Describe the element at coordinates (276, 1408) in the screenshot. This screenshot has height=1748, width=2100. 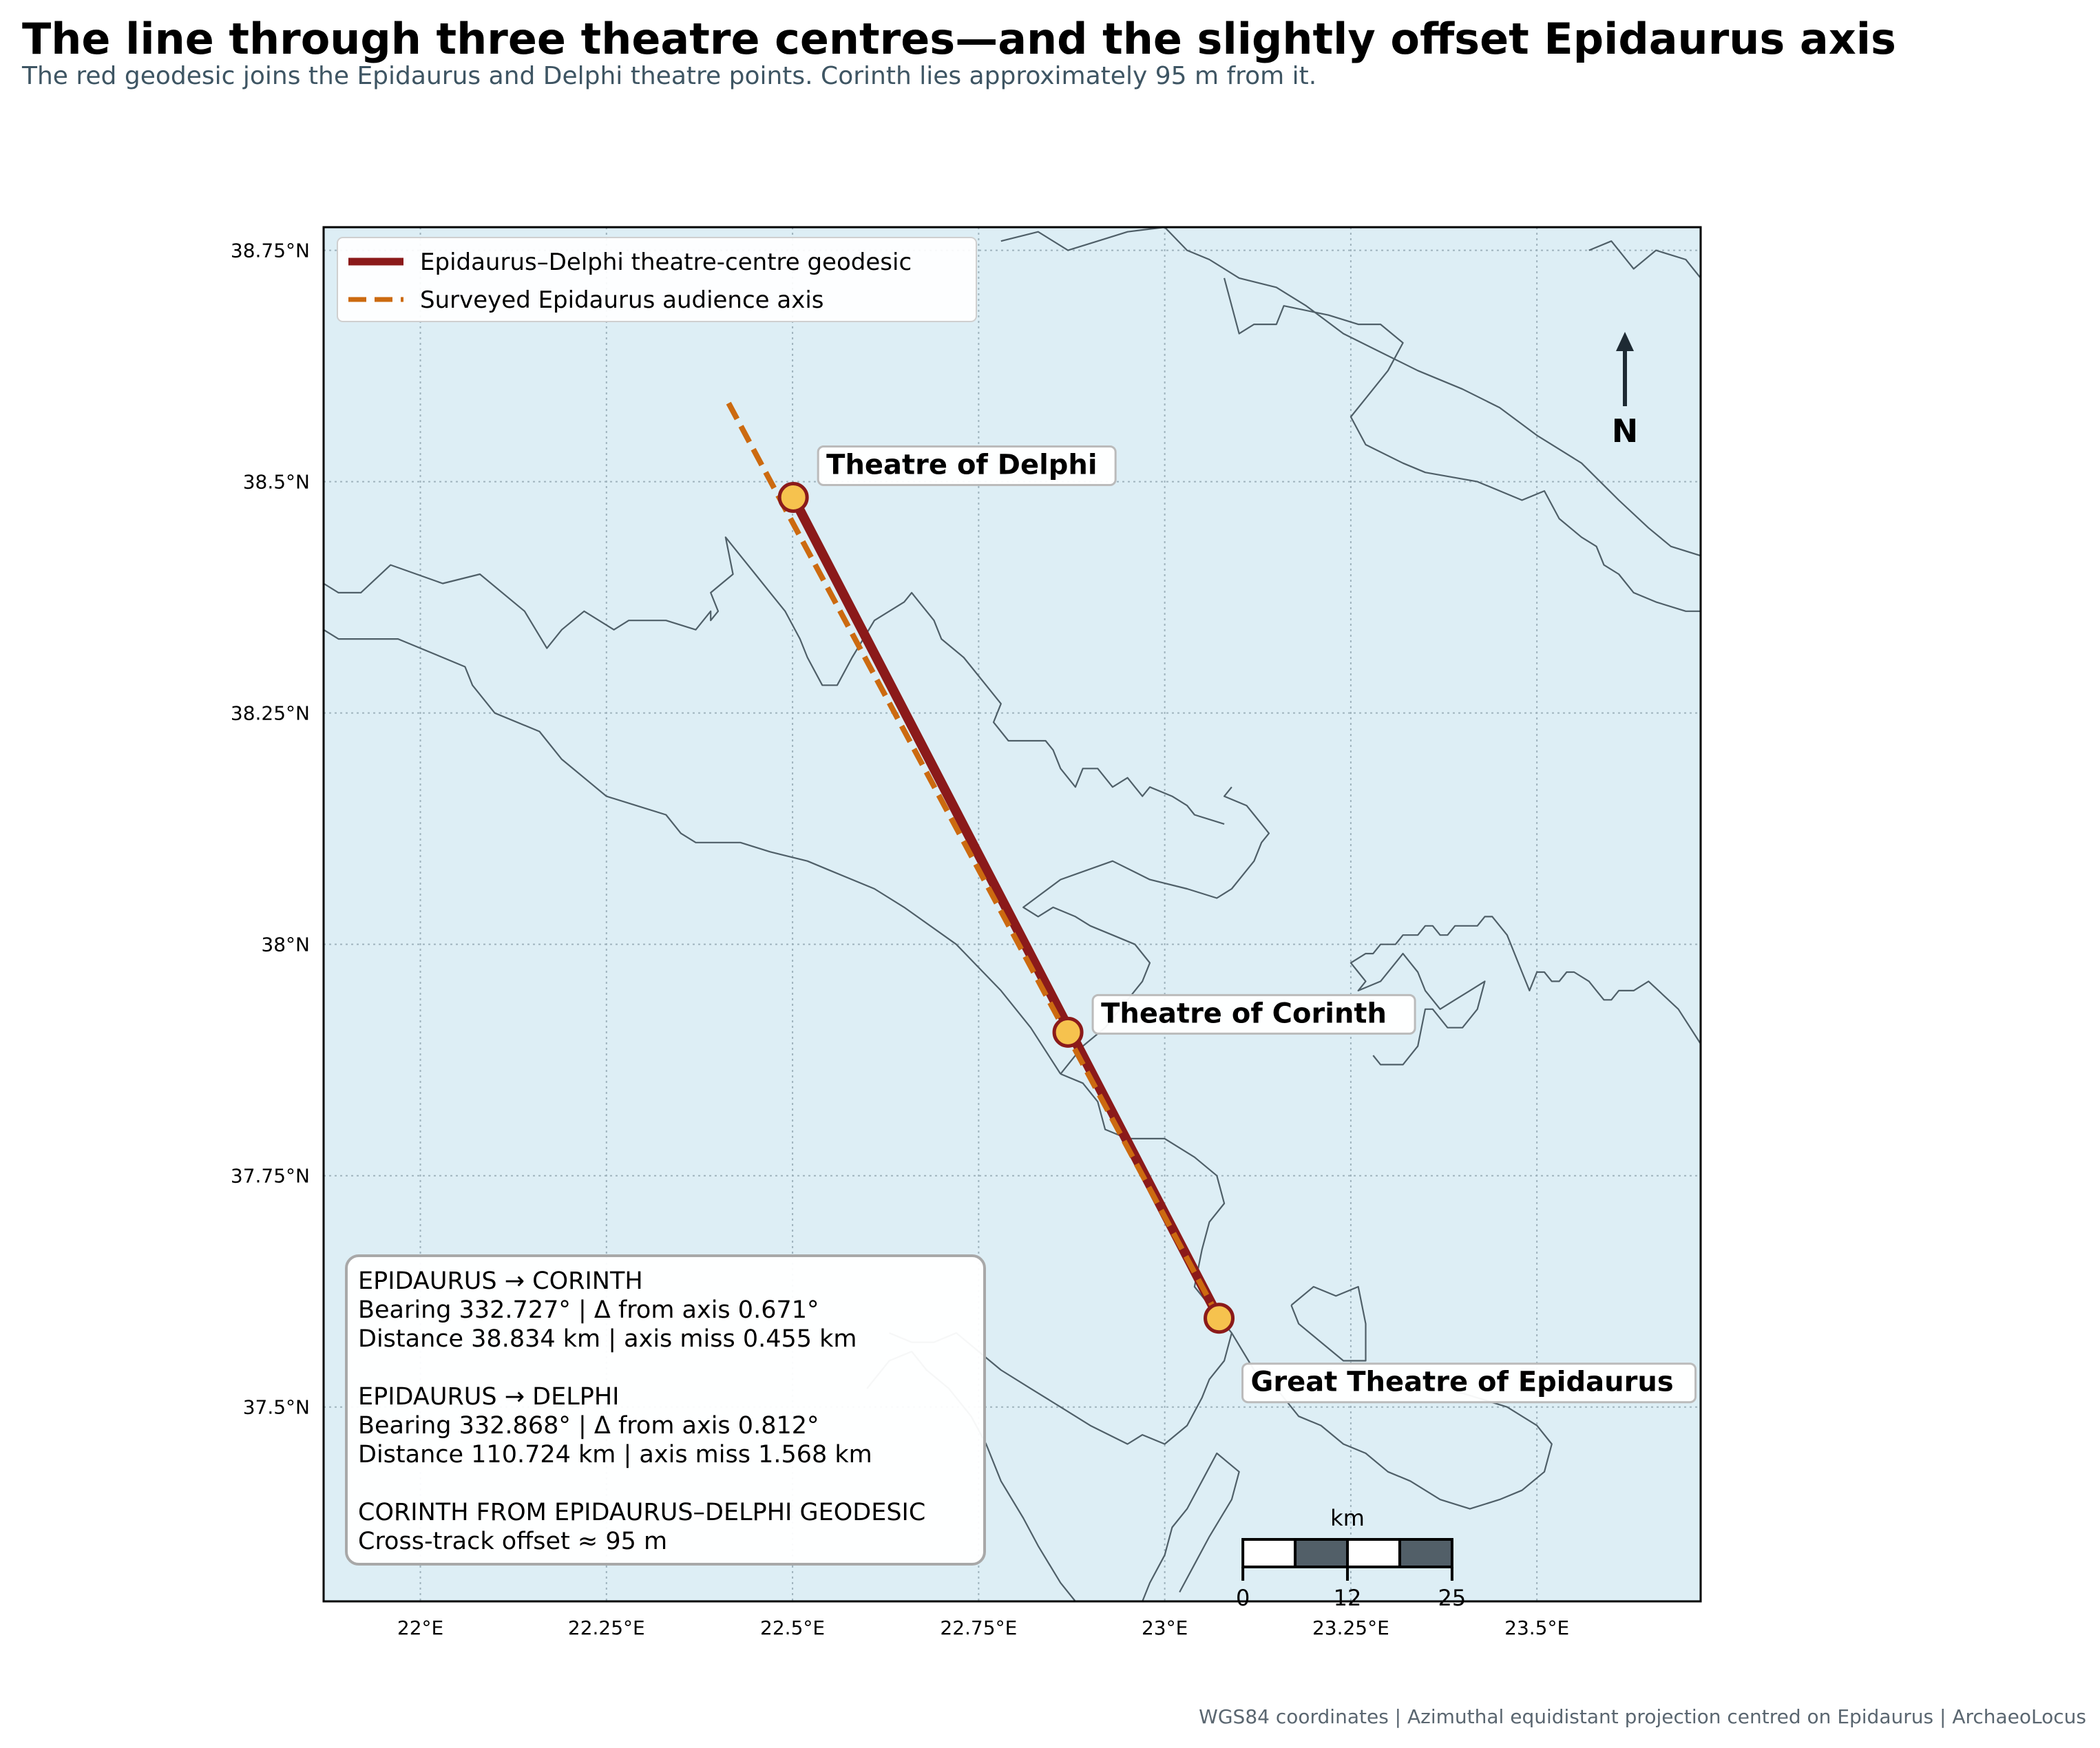
I see `y-tick-label: 37.5°N` at that location.